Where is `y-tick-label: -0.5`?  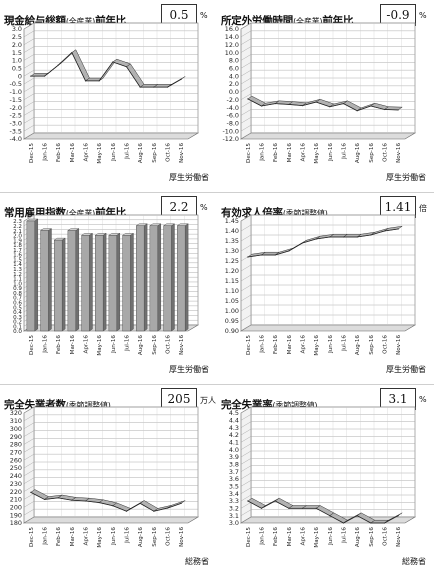
y-tick-label: -0.5 is located at coordinates (16, 84).